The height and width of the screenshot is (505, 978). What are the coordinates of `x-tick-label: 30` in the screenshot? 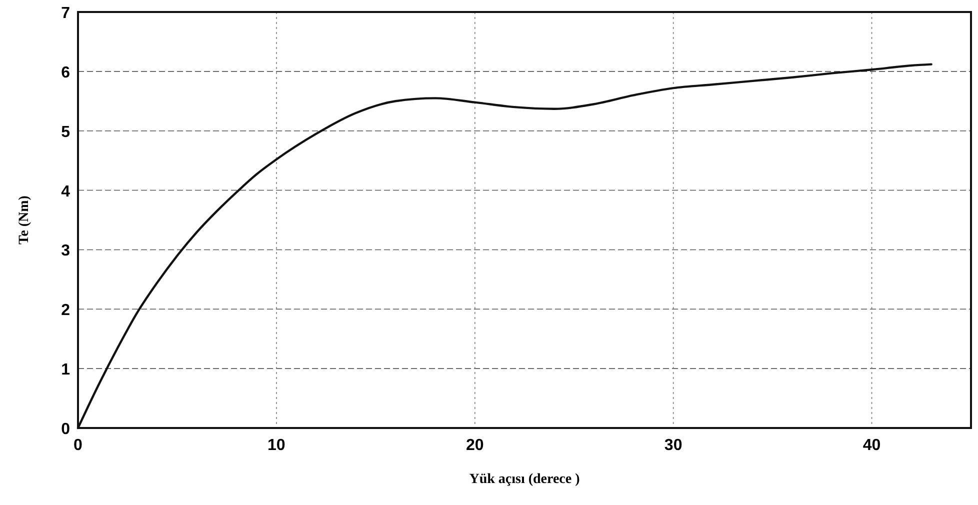 It's located at (673, 445).